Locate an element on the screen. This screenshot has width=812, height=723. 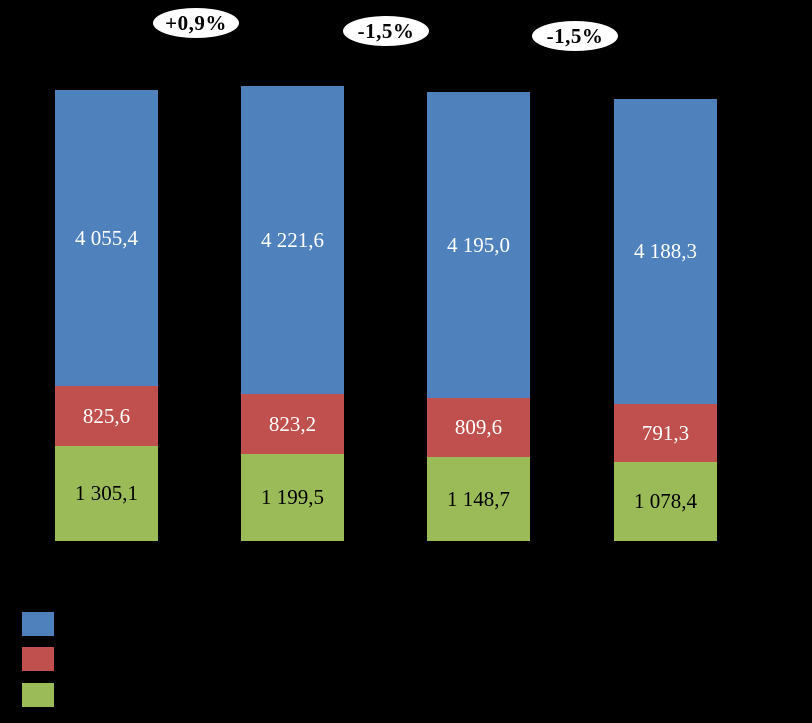
change-badge: +0,9% is located at coordinates (196, 23).